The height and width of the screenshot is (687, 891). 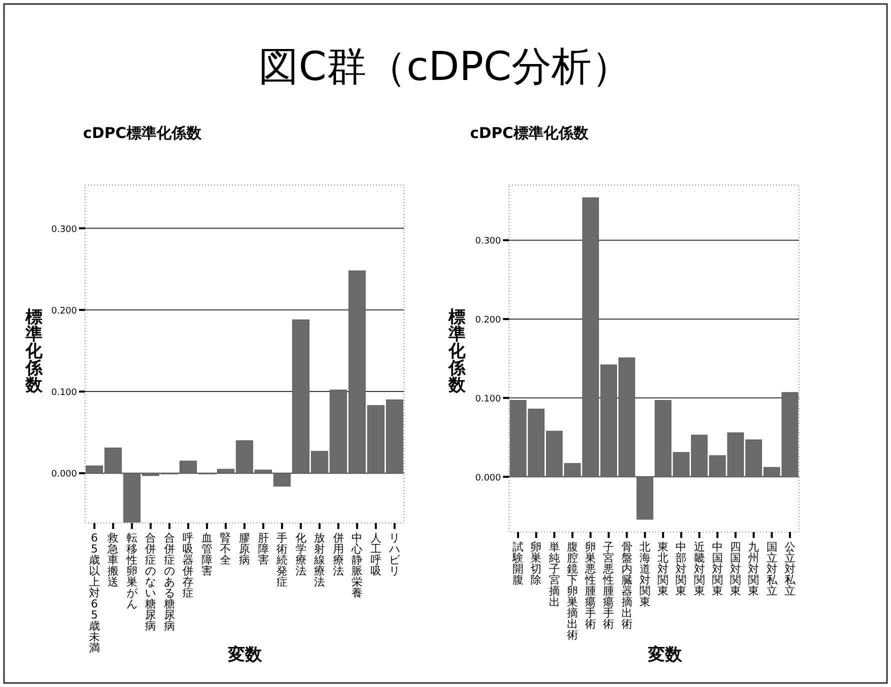 I want to click on x-tick-label: リハビリ, so click(x=395, y=554).